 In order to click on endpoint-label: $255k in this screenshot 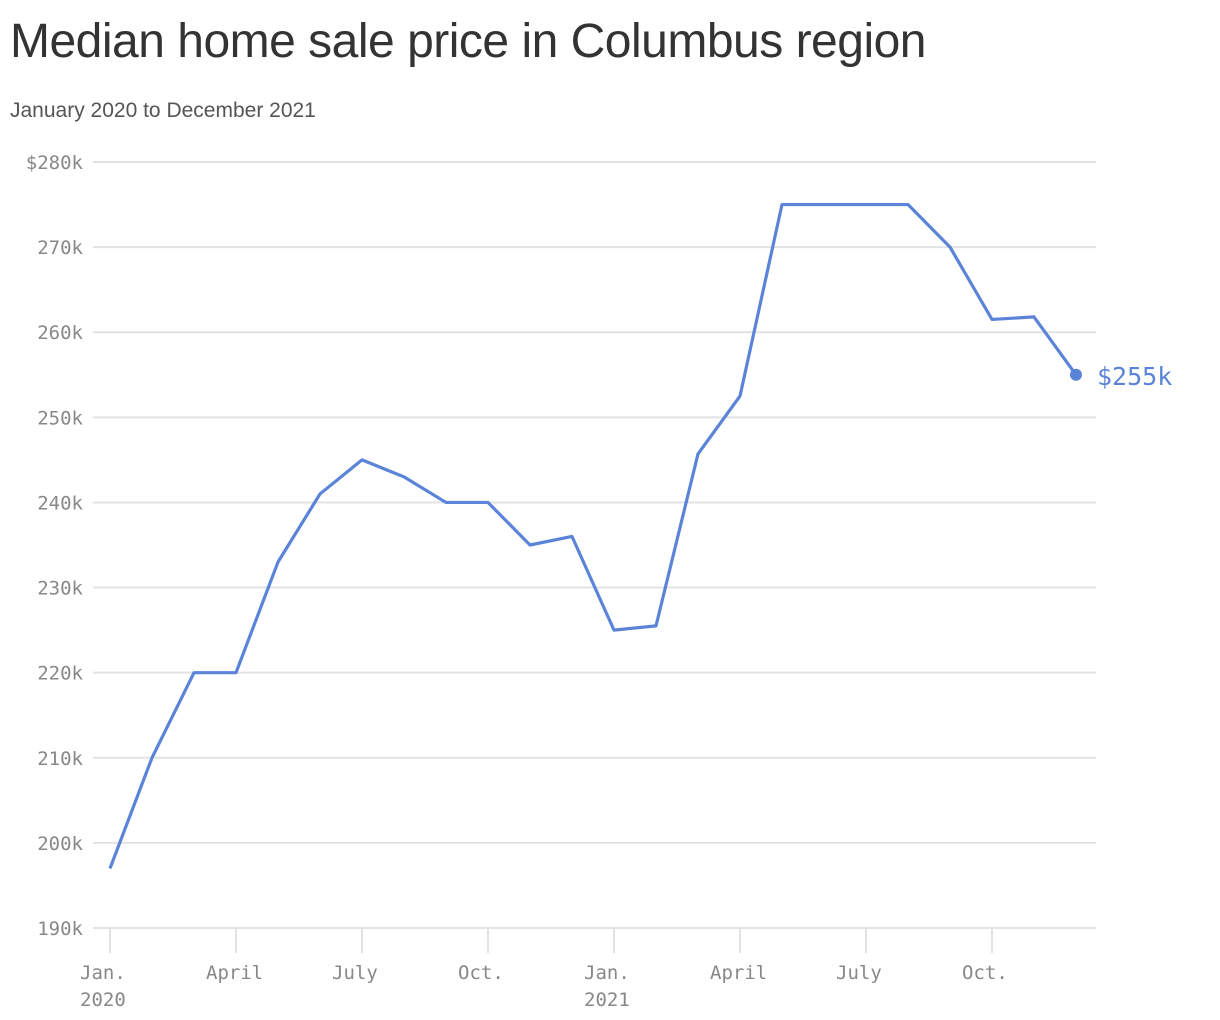, I will do `click(1134, 376)`.